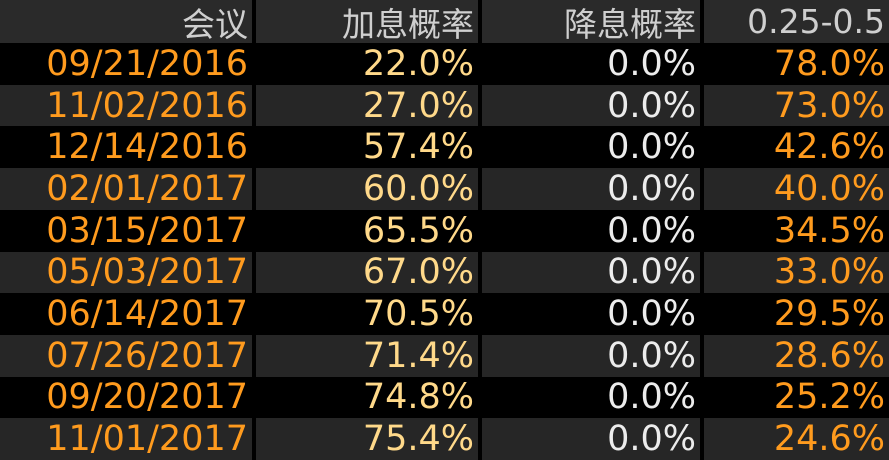 Image resolution: width=889 pixels, height=460 pixels. I want to click on table-row: 07/26/2017 71.4% 0.0% 28.6%, so click(444, 355).